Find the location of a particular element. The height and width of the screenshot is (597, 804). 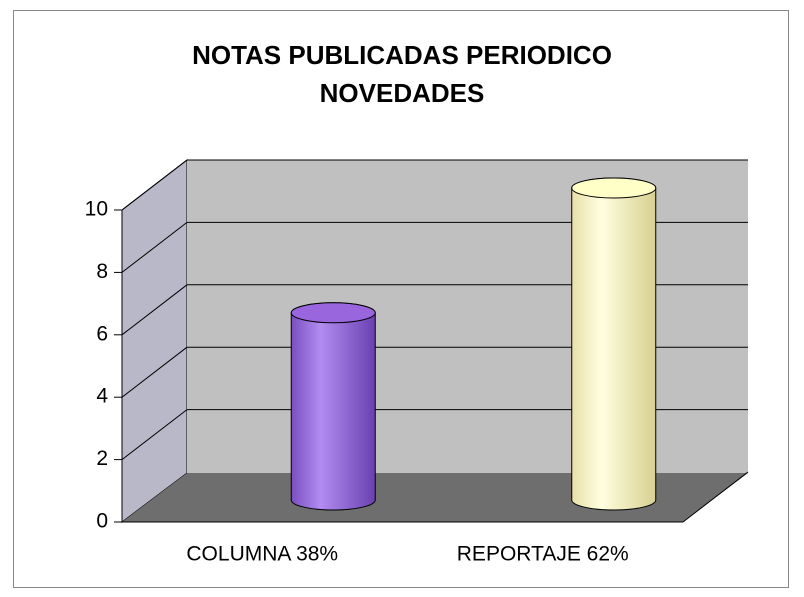

x-tick-label: REPORTAJE 62% is located at coordinates (543, 554).